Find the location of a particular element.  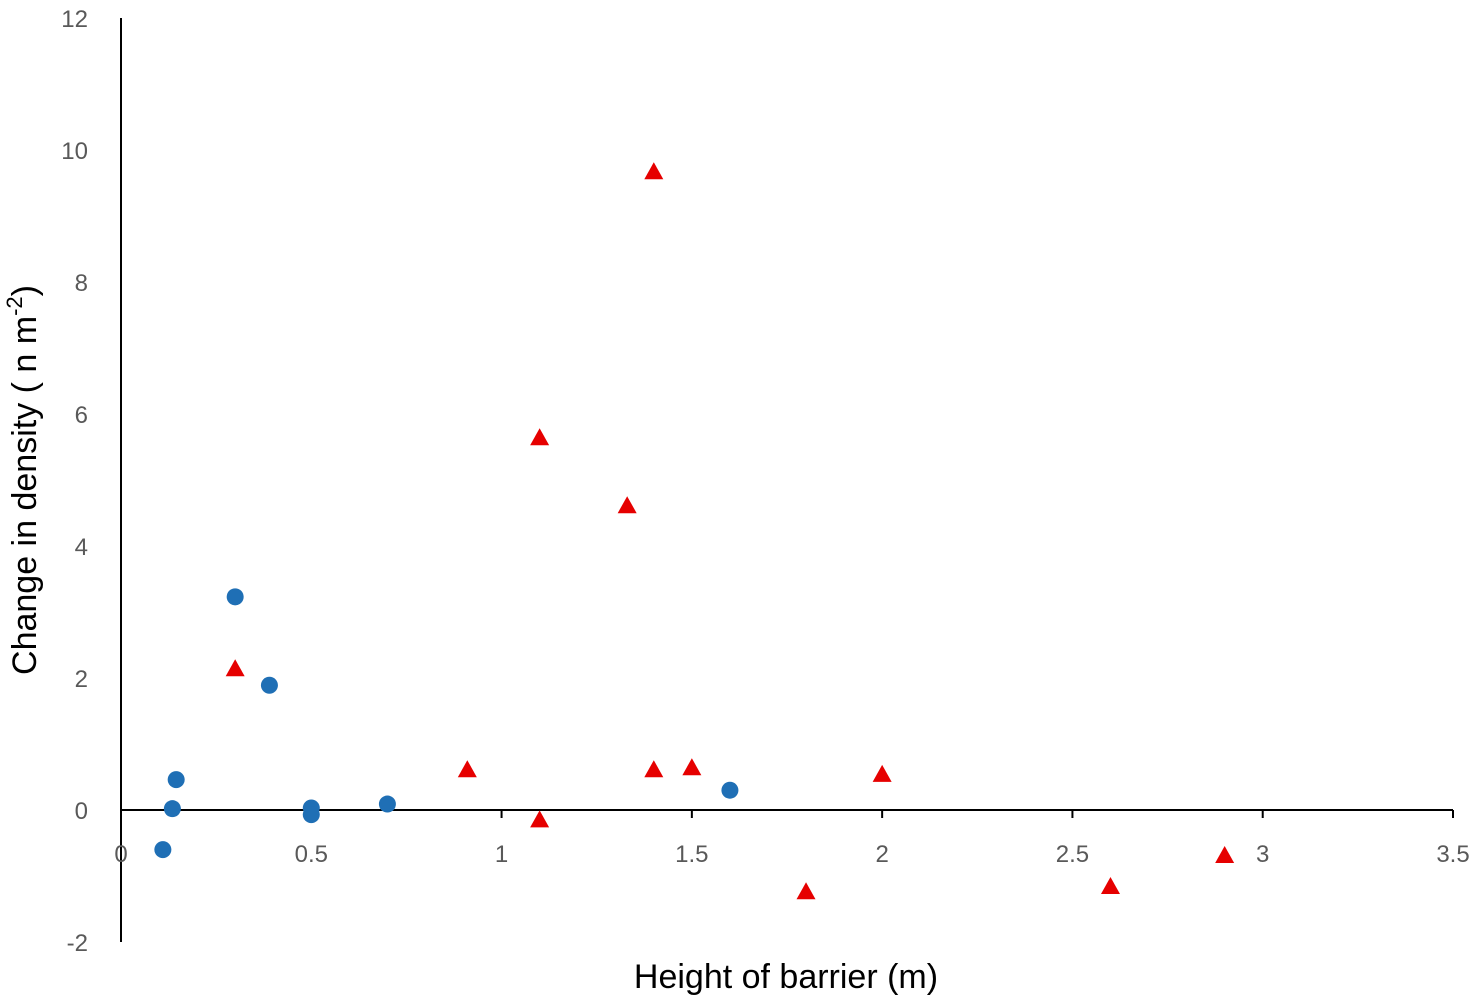

y-tick-label: 4 is located at coordinates (81, 547).